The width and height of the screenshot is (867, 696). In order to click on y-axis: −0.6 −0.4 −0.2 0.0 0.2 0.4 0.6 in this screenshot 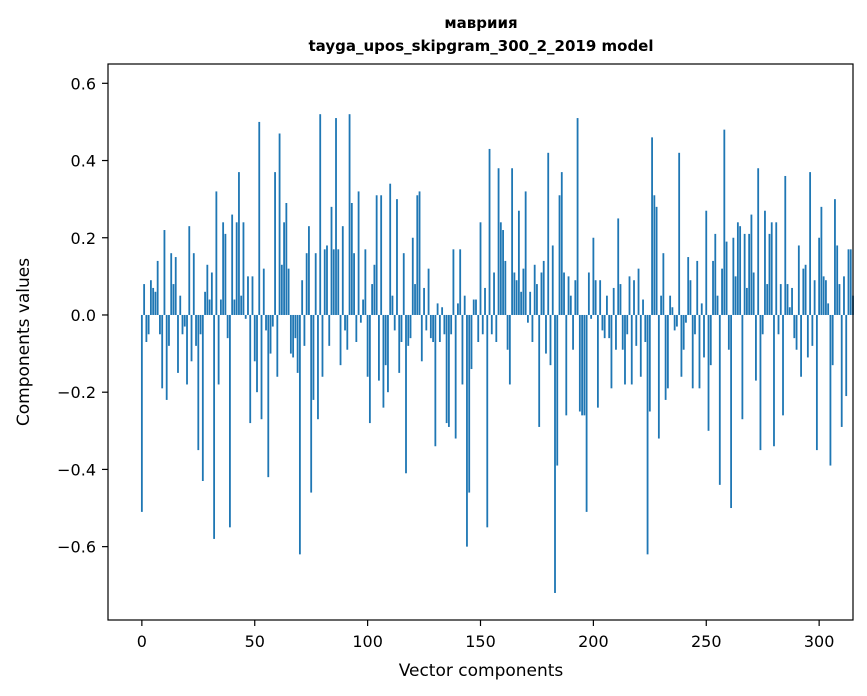, I will do `click(82, 315)`.